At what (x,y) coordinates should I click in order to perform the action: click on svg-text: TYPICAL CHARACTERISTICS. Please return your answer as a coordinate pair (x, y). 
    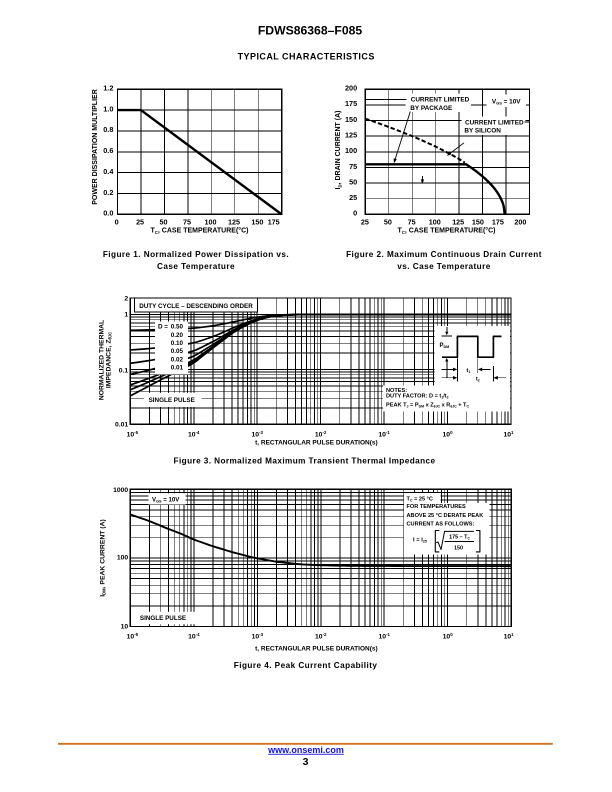
    Looking at the image, I should click on (306, 56).